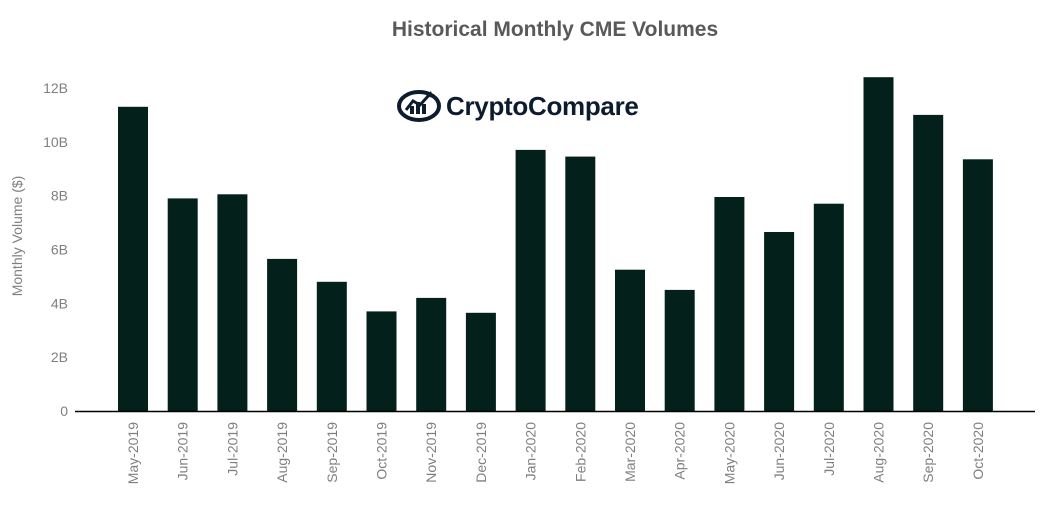  I want to click on bar-aug-2020, so click(878, 244).